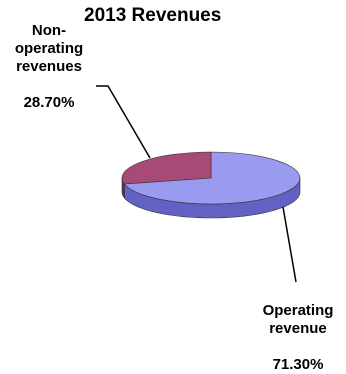 The image size is (346, 374). Describe the element at coordinates (123, 122) in the screenshot. I see `leader-line-non-operating` at that location.